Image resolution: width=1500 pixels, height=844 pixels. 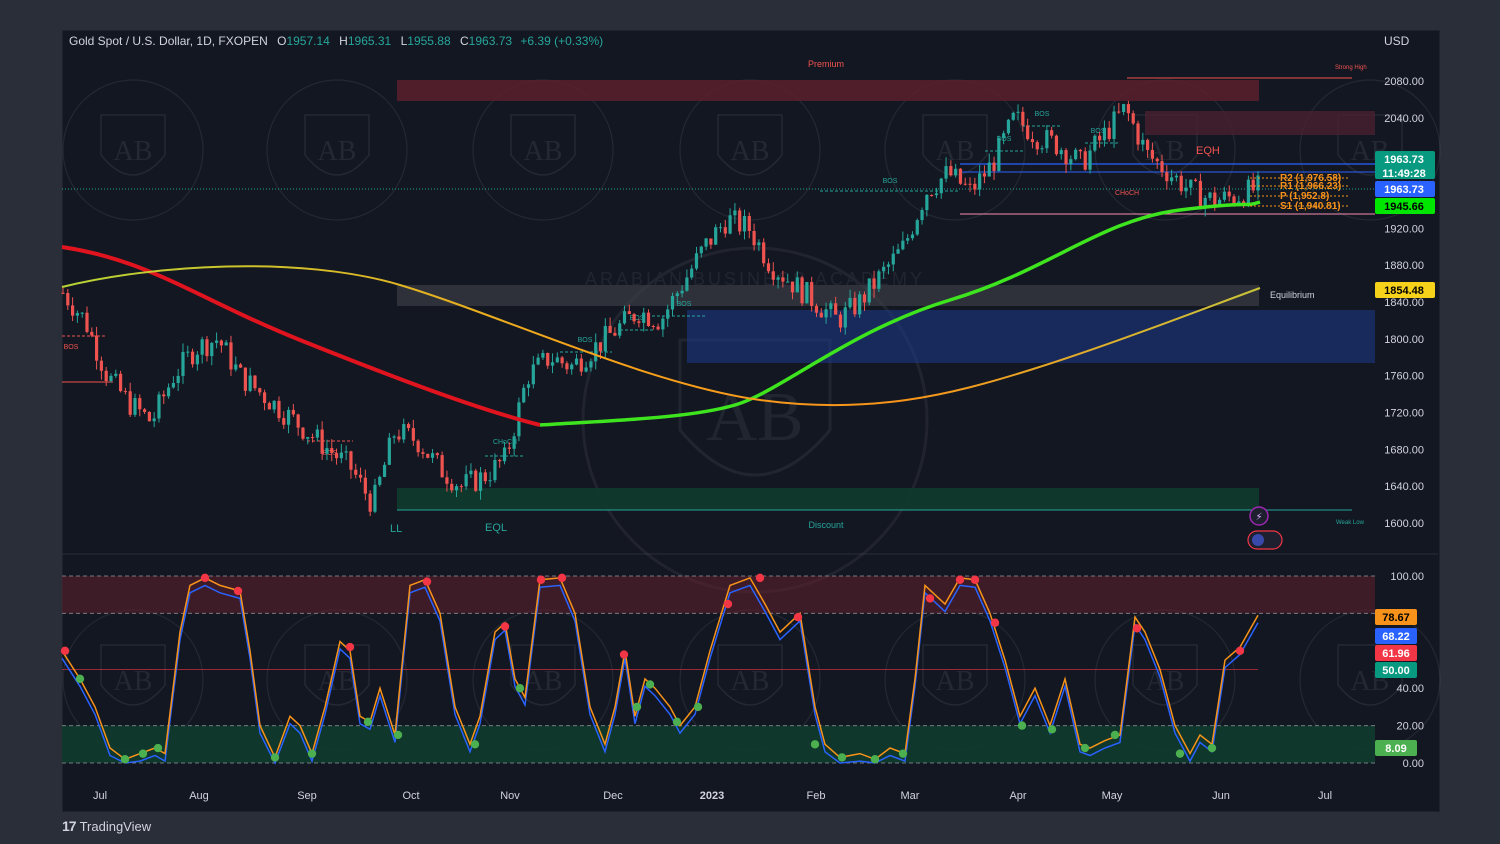 I want to click on countdown-label: 11:49:28, so click(x=1403, y=174).